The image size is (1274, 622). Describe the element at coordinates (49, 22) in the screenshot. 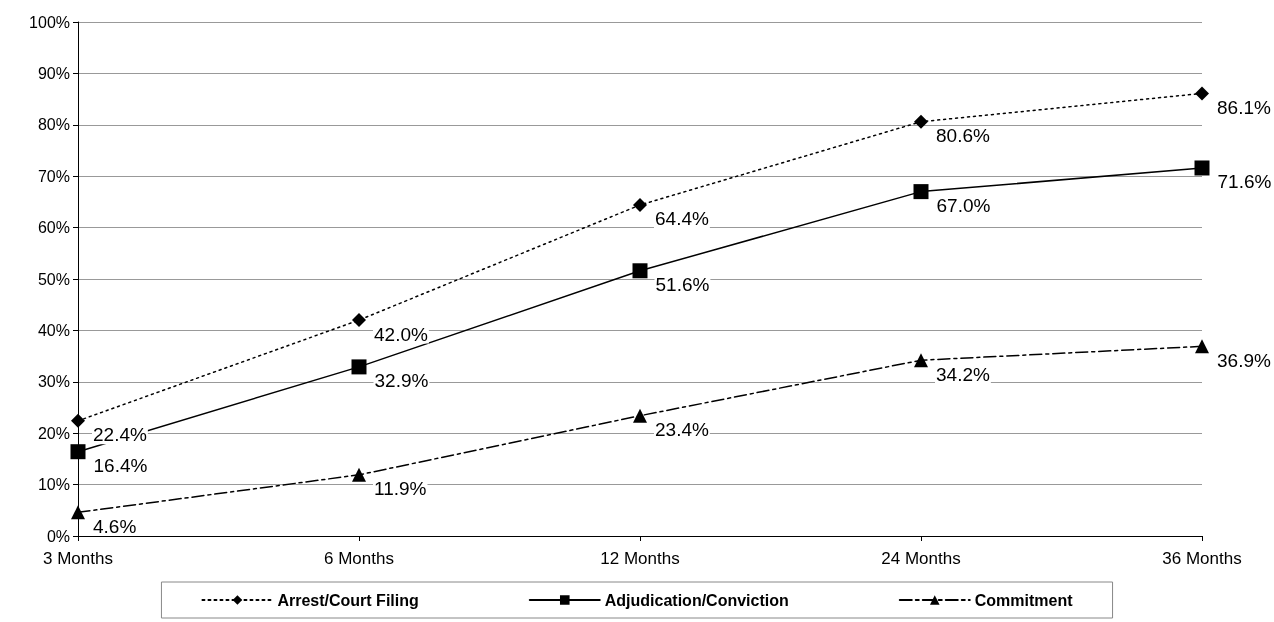

I see `y-tick-label: 100%` at that location.